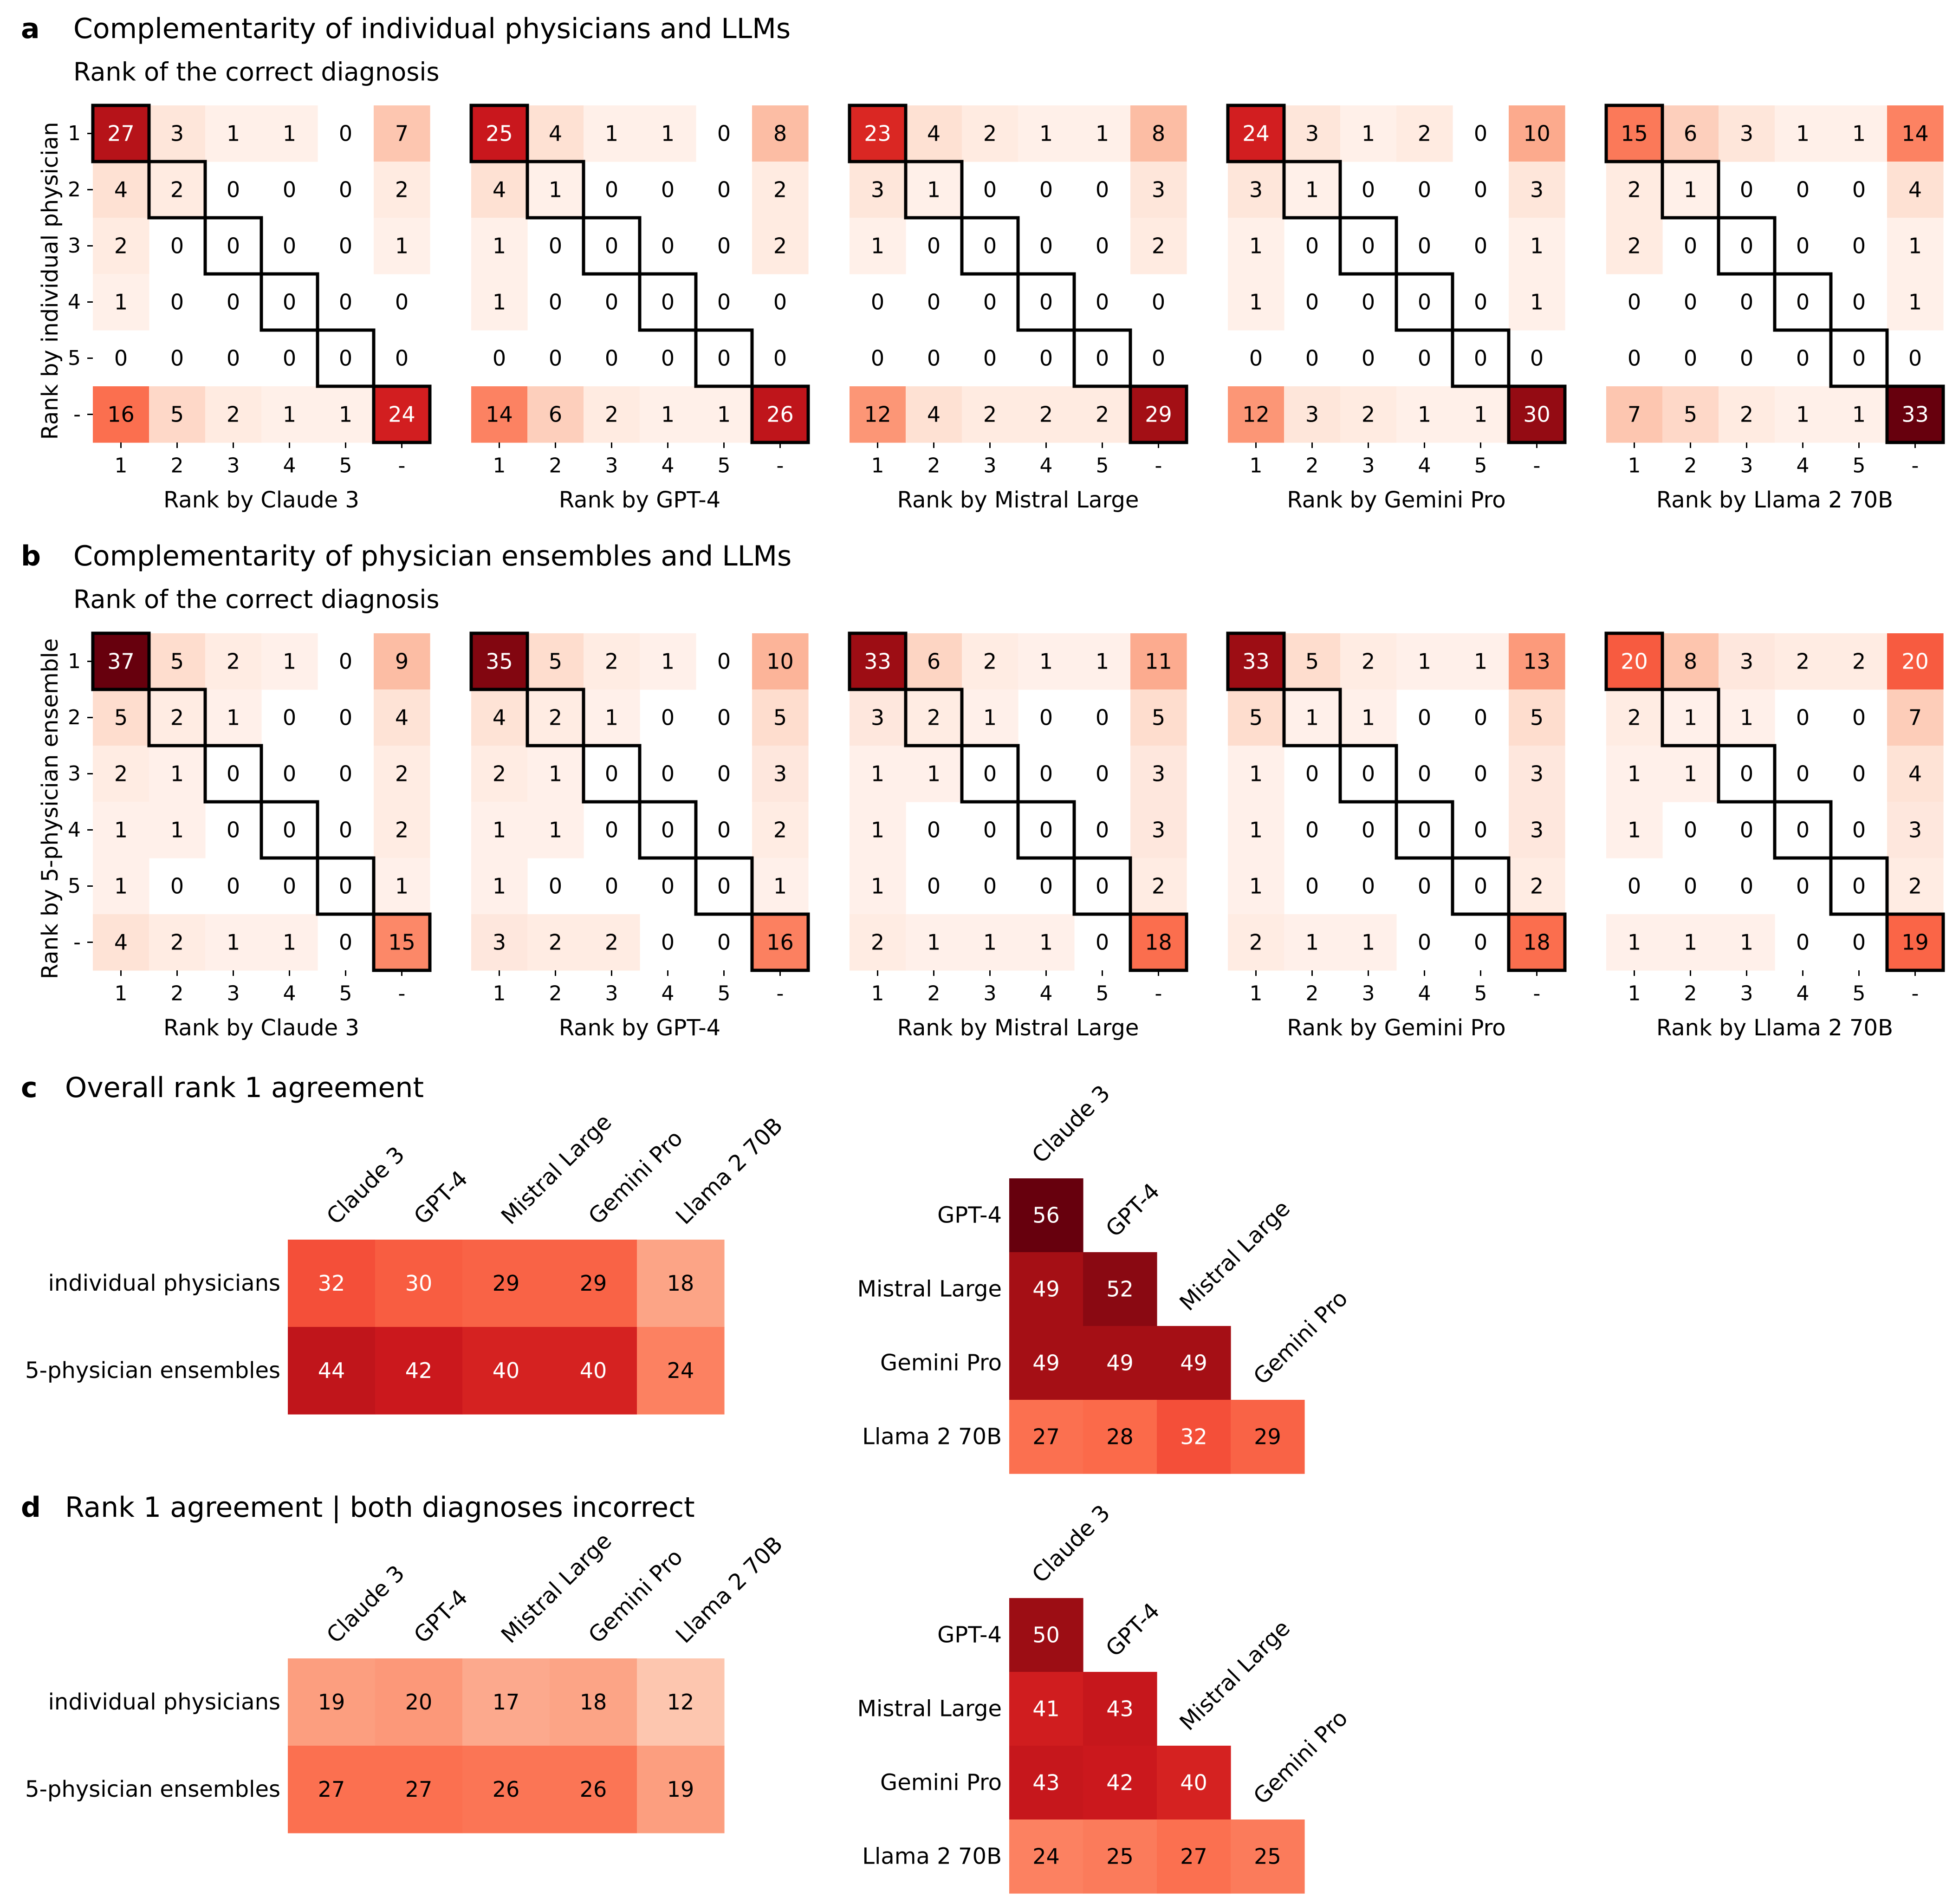  Describe the element at coordinates (152, 1789) in the screenshot. I see `row-label: 5-physician ensembles` at that location.